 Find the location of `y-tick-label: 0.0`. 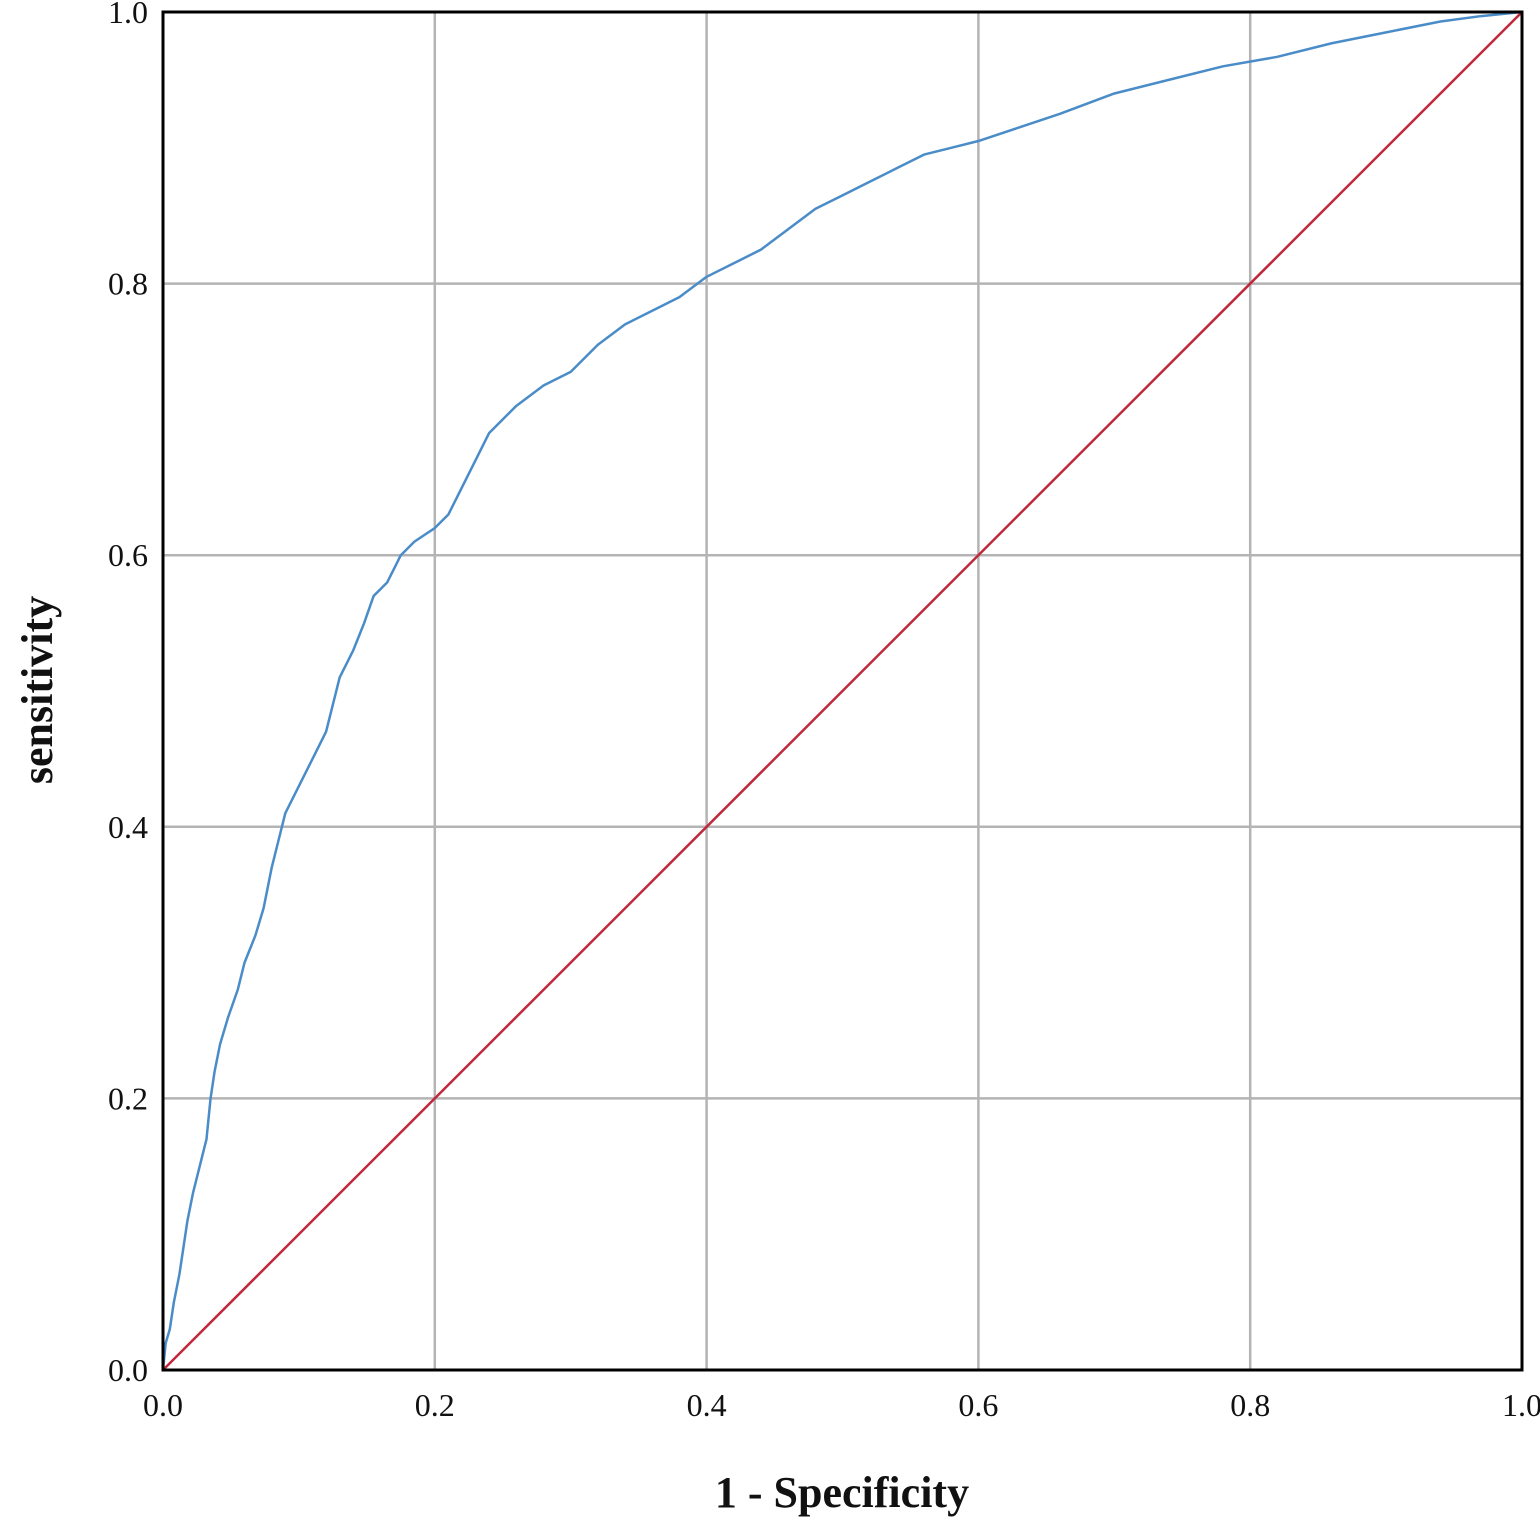

y-tick-label: 0.0 is located at coordinates (128, 1370).